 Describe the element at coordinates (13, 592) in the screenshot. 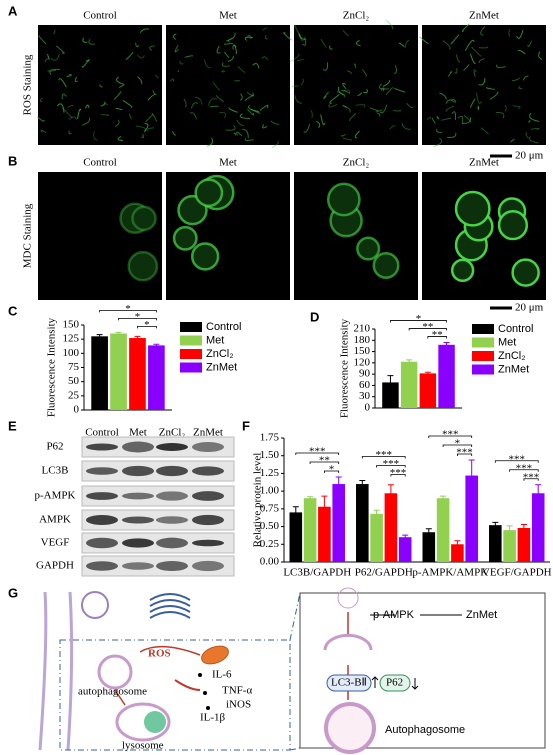

I see `panel-label: G` at that location.